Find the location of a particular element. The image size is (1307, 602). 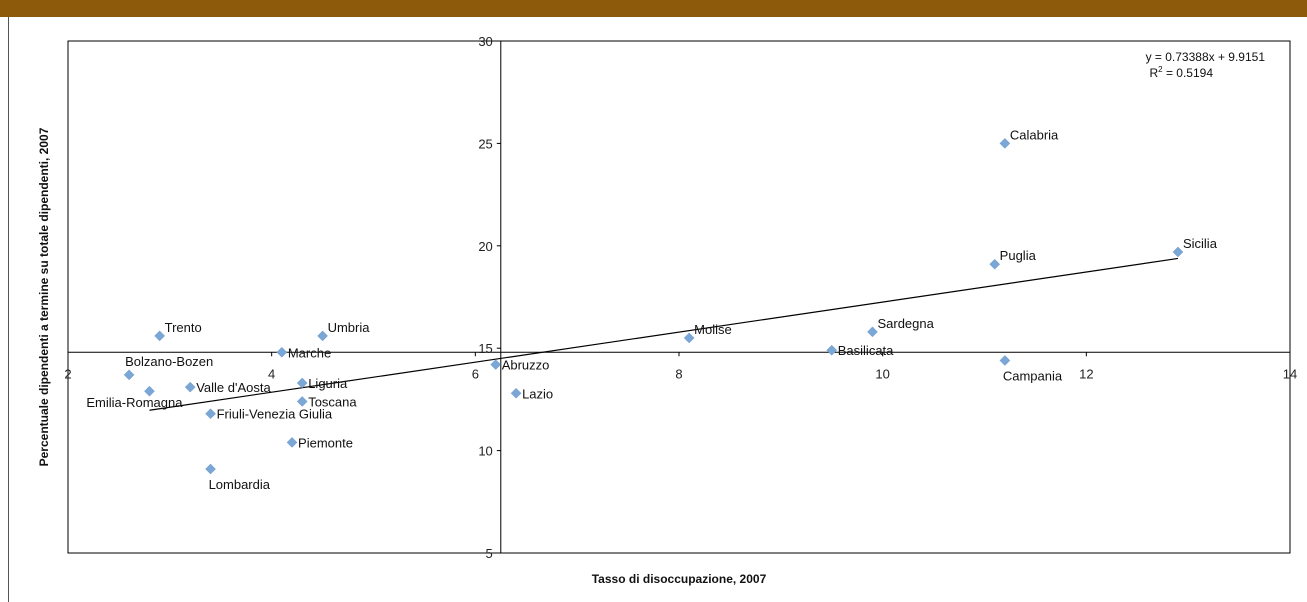

point-label: Toscana is located at coordinates (332, 401).